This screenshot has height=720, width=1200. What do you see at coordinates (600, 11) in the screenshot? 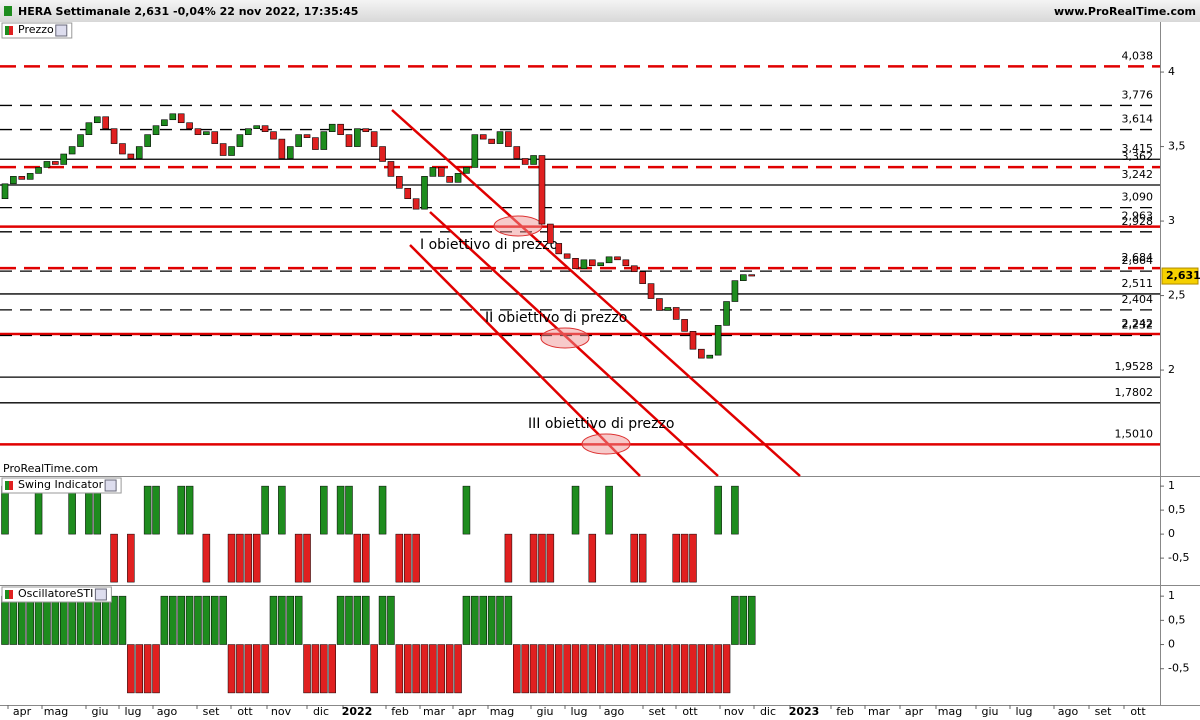
I see `header-bar` at bounding box center [600, 11].